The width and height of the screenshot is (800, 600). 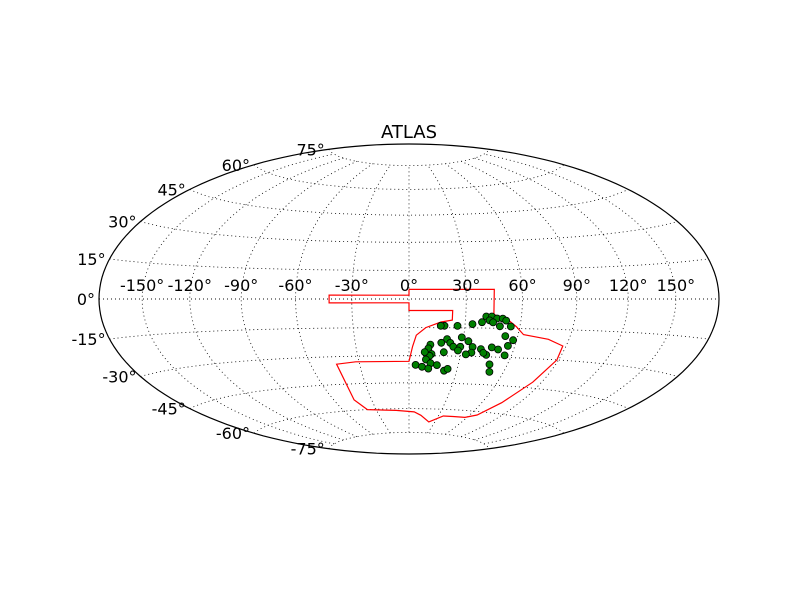 What do you see at coordinates (142, 285) in the screenshot?
I see `longitude-tick-label: -150°` at bounding box center [142, 285].